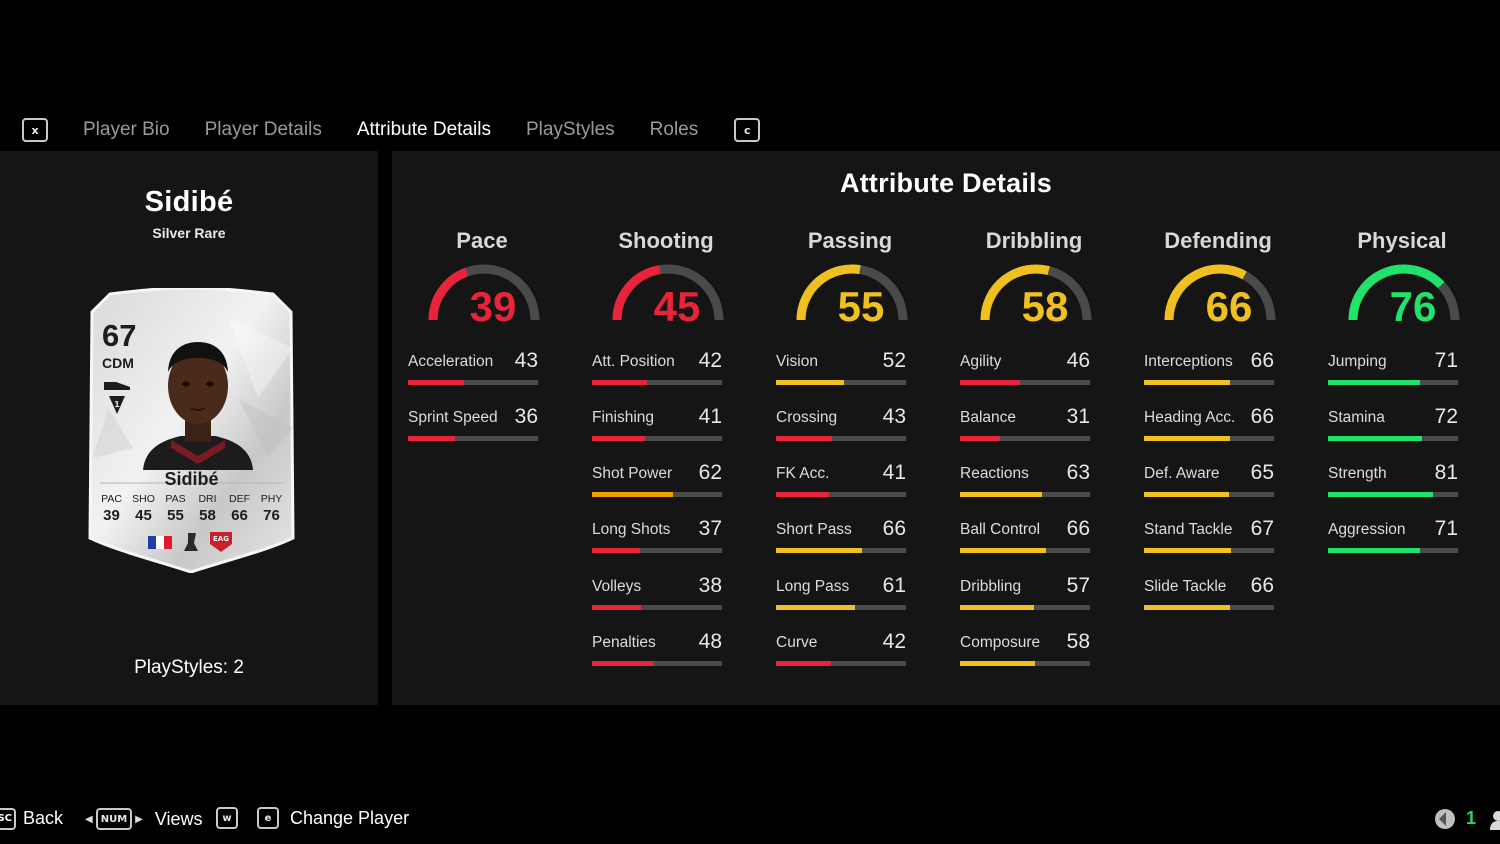 The image size is (1500, 844). I want to click on player-name: Sidibé, so click(189, 202).